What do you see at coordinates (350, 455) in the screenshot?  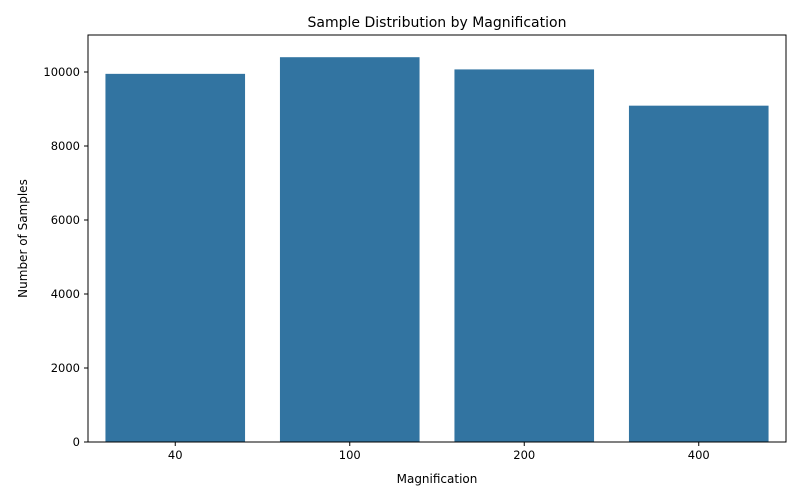 I see `x-tick-label: 100` at bounding box center [350, 455].